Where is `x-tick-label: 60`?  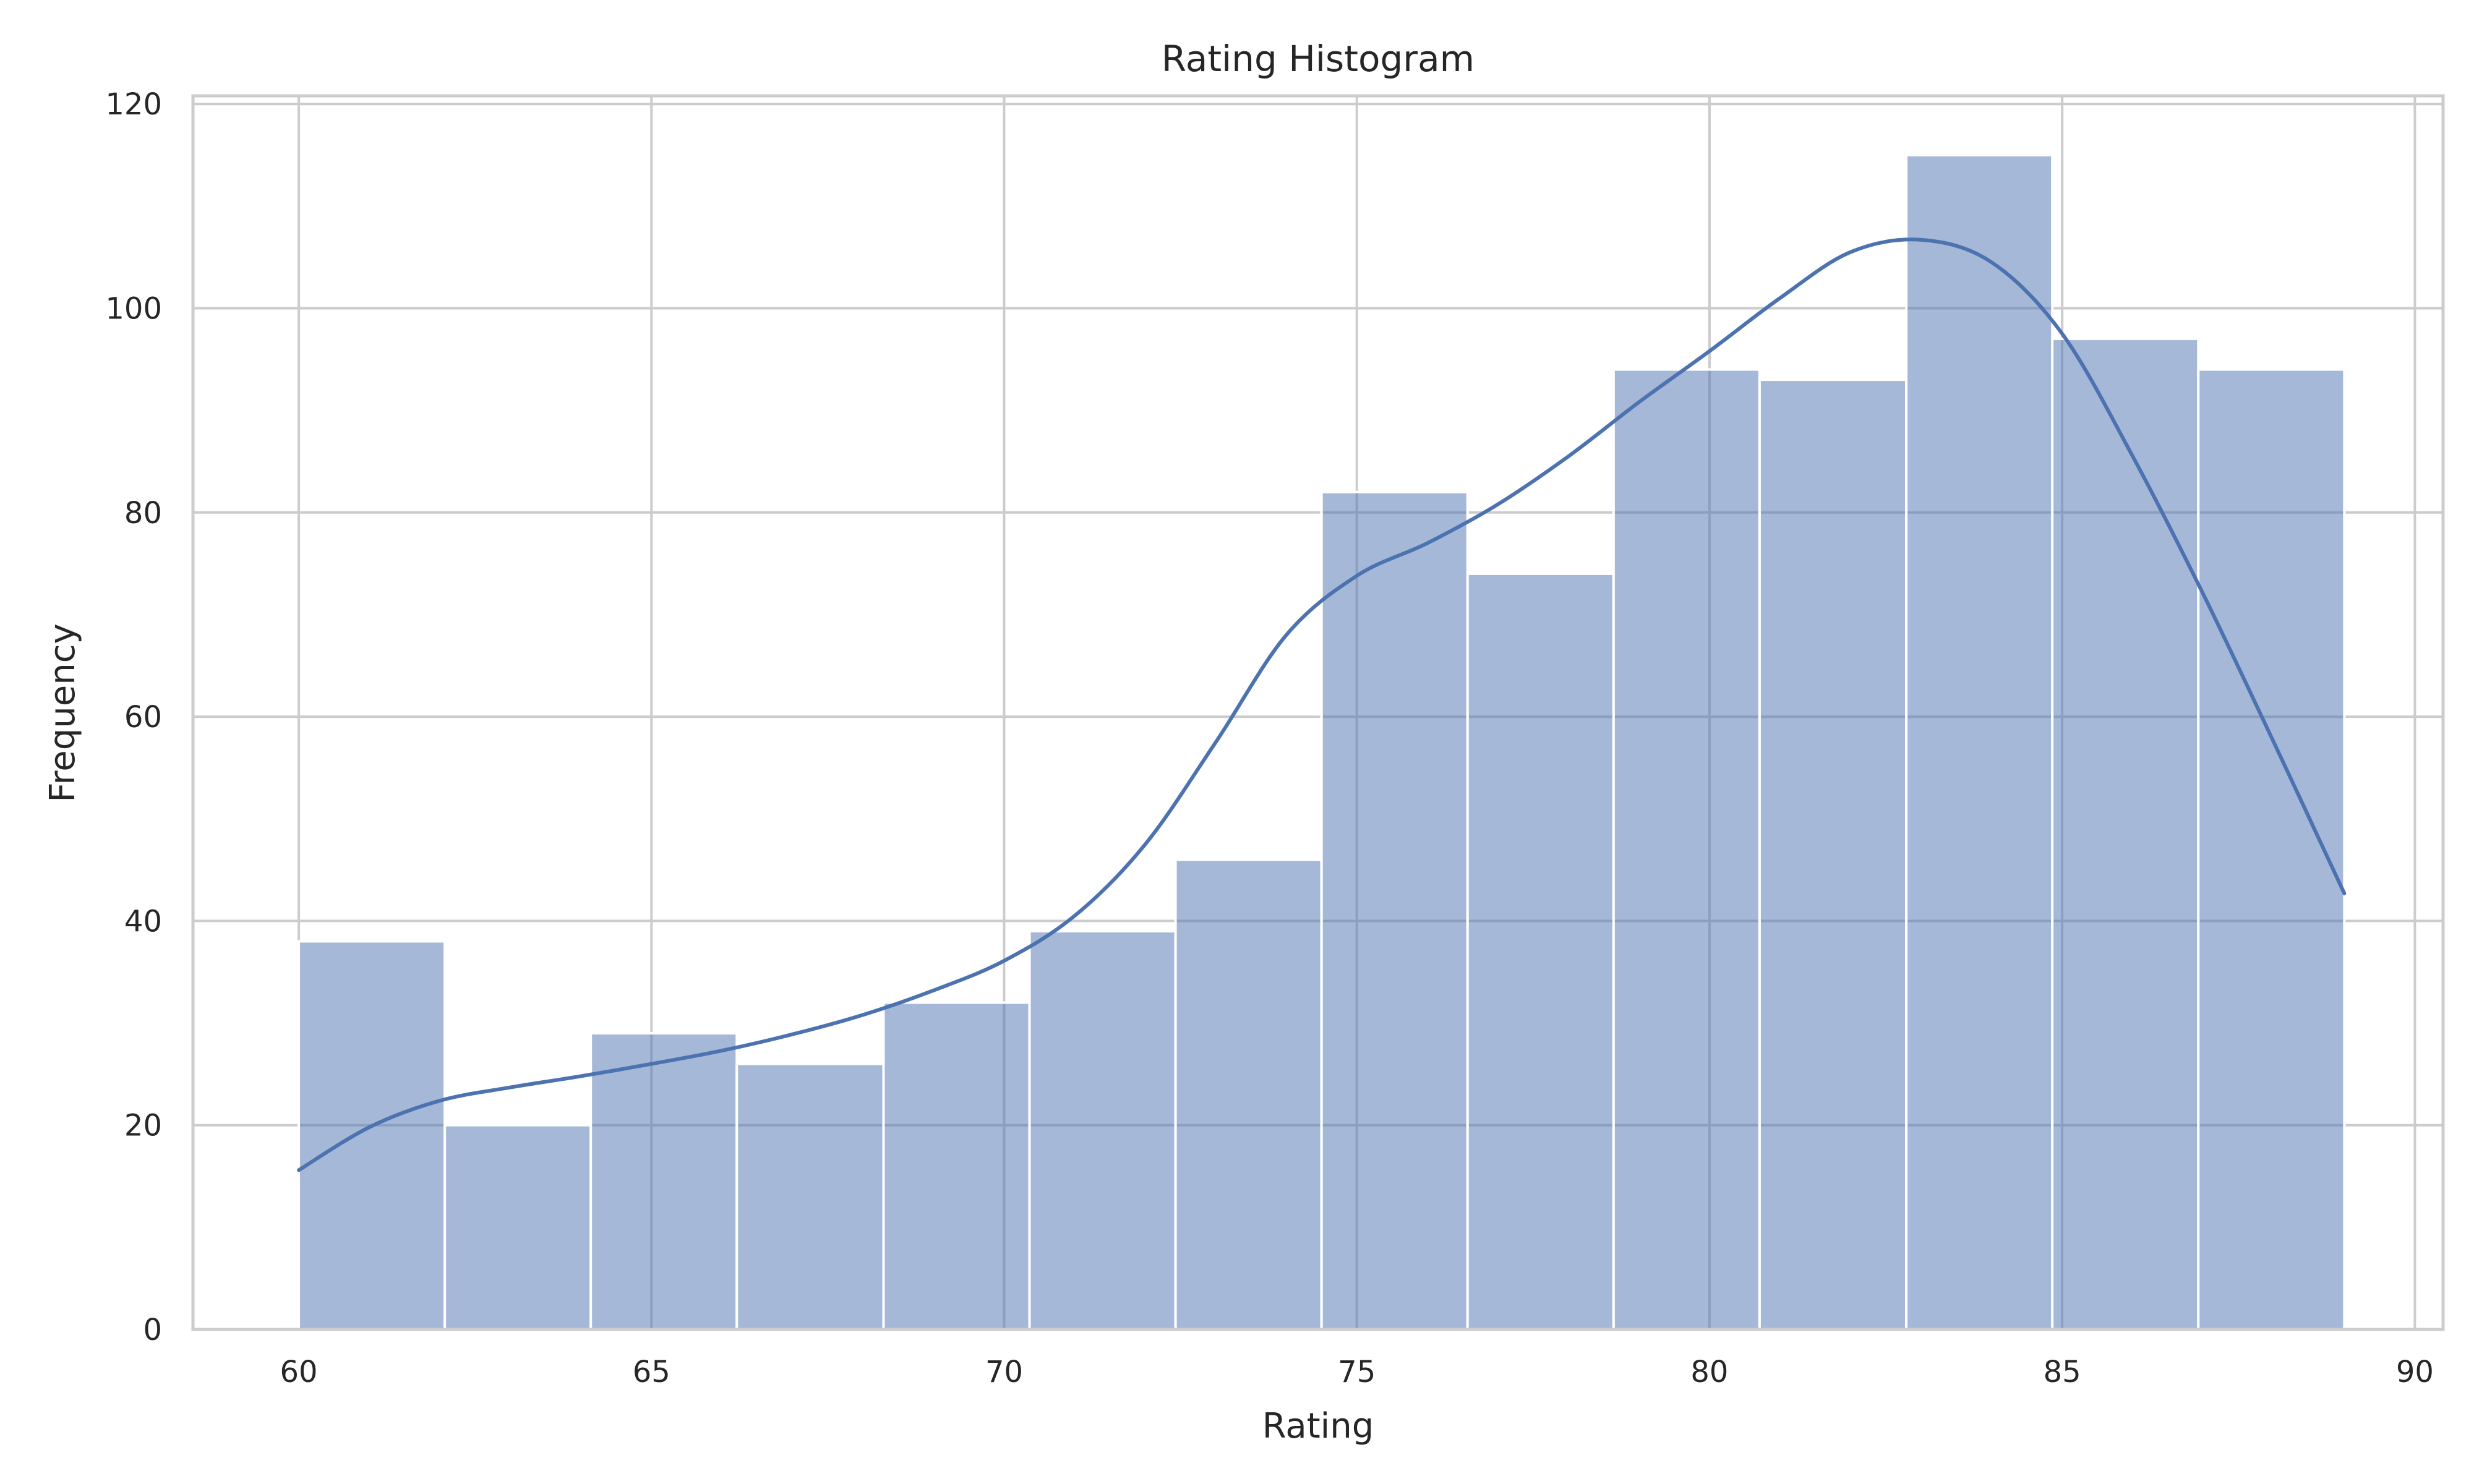 x-tick-label: 60 is located at coordinates (299, 1372).